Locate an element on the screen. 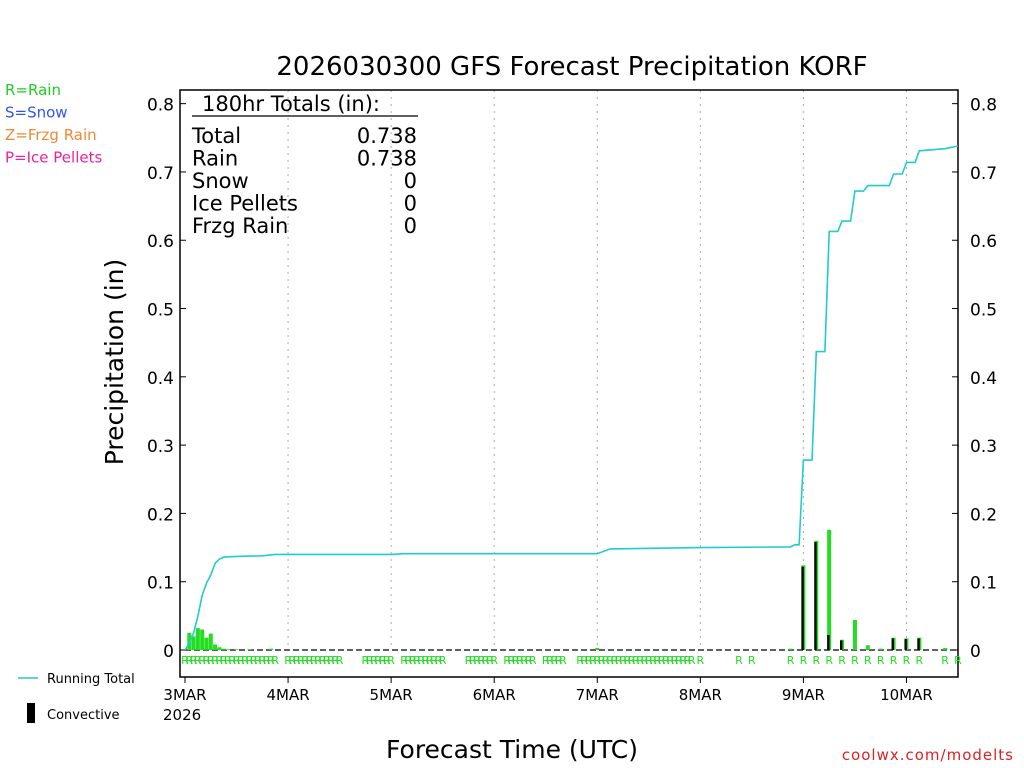 The width and height of the screenshot is (1024, 768). totals-row-label: Total is located at coordinates (216, 136).